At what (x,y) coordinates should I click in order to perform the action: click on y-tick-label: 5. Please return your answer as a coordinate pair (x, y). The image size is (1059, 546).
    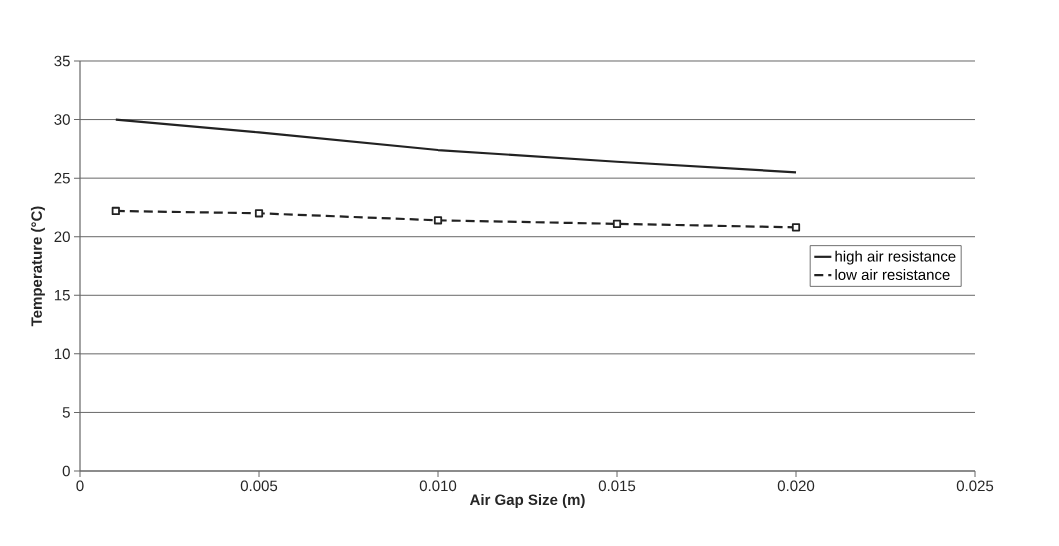
    Looking at the image, I should click on (66, 412).